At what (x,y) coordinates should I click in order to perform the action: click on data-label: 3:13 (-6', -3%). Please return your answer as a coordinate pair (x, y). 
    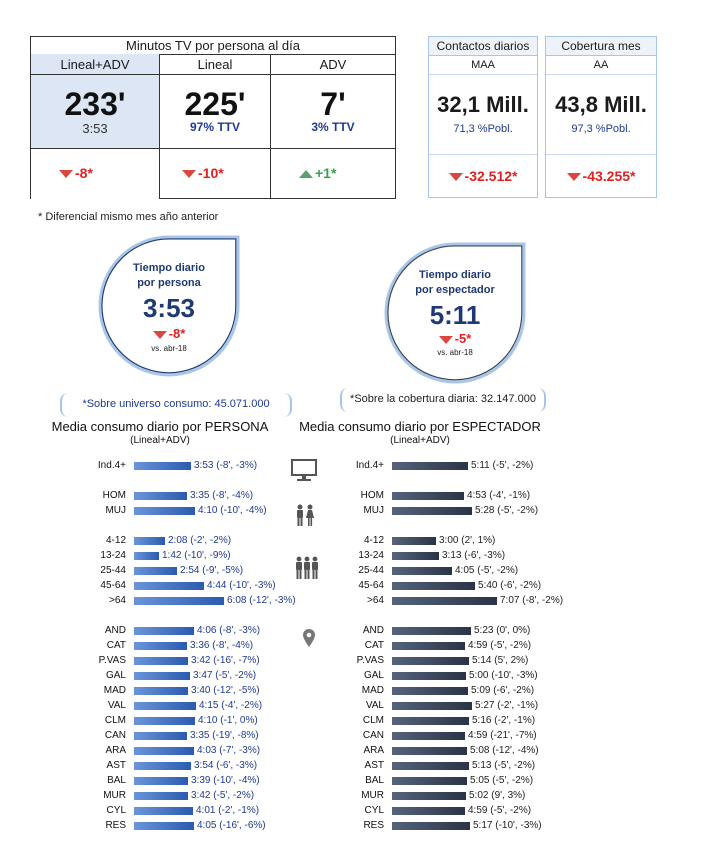
    Looking at the image, I should click on (474, 555).